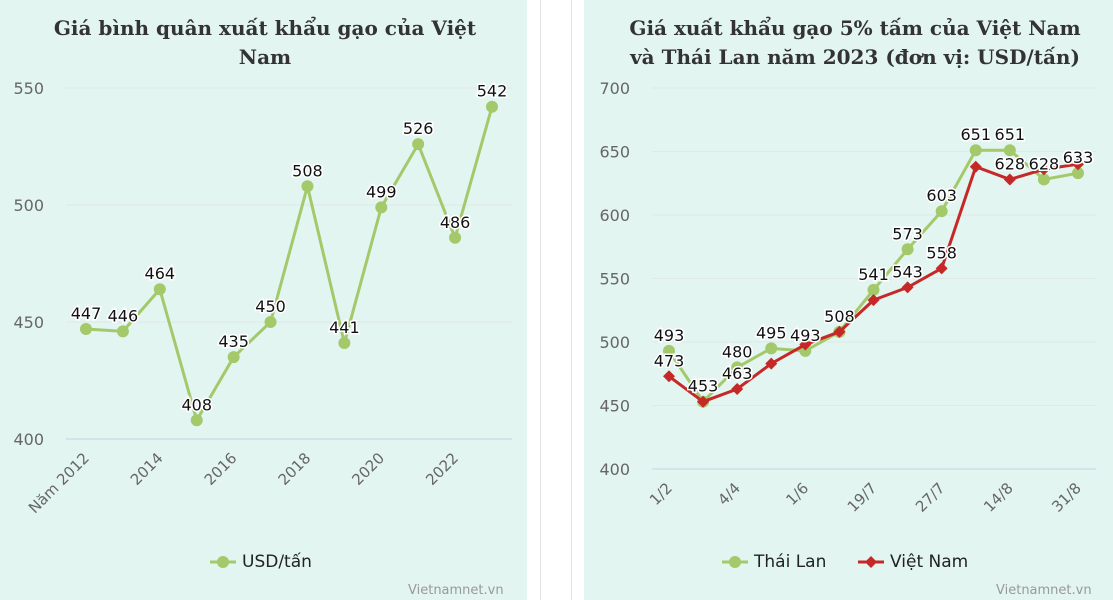 Image resolution: width=1113 pixels, height=600 pixels. I want to click on data-label: 542, so click(492, 91).